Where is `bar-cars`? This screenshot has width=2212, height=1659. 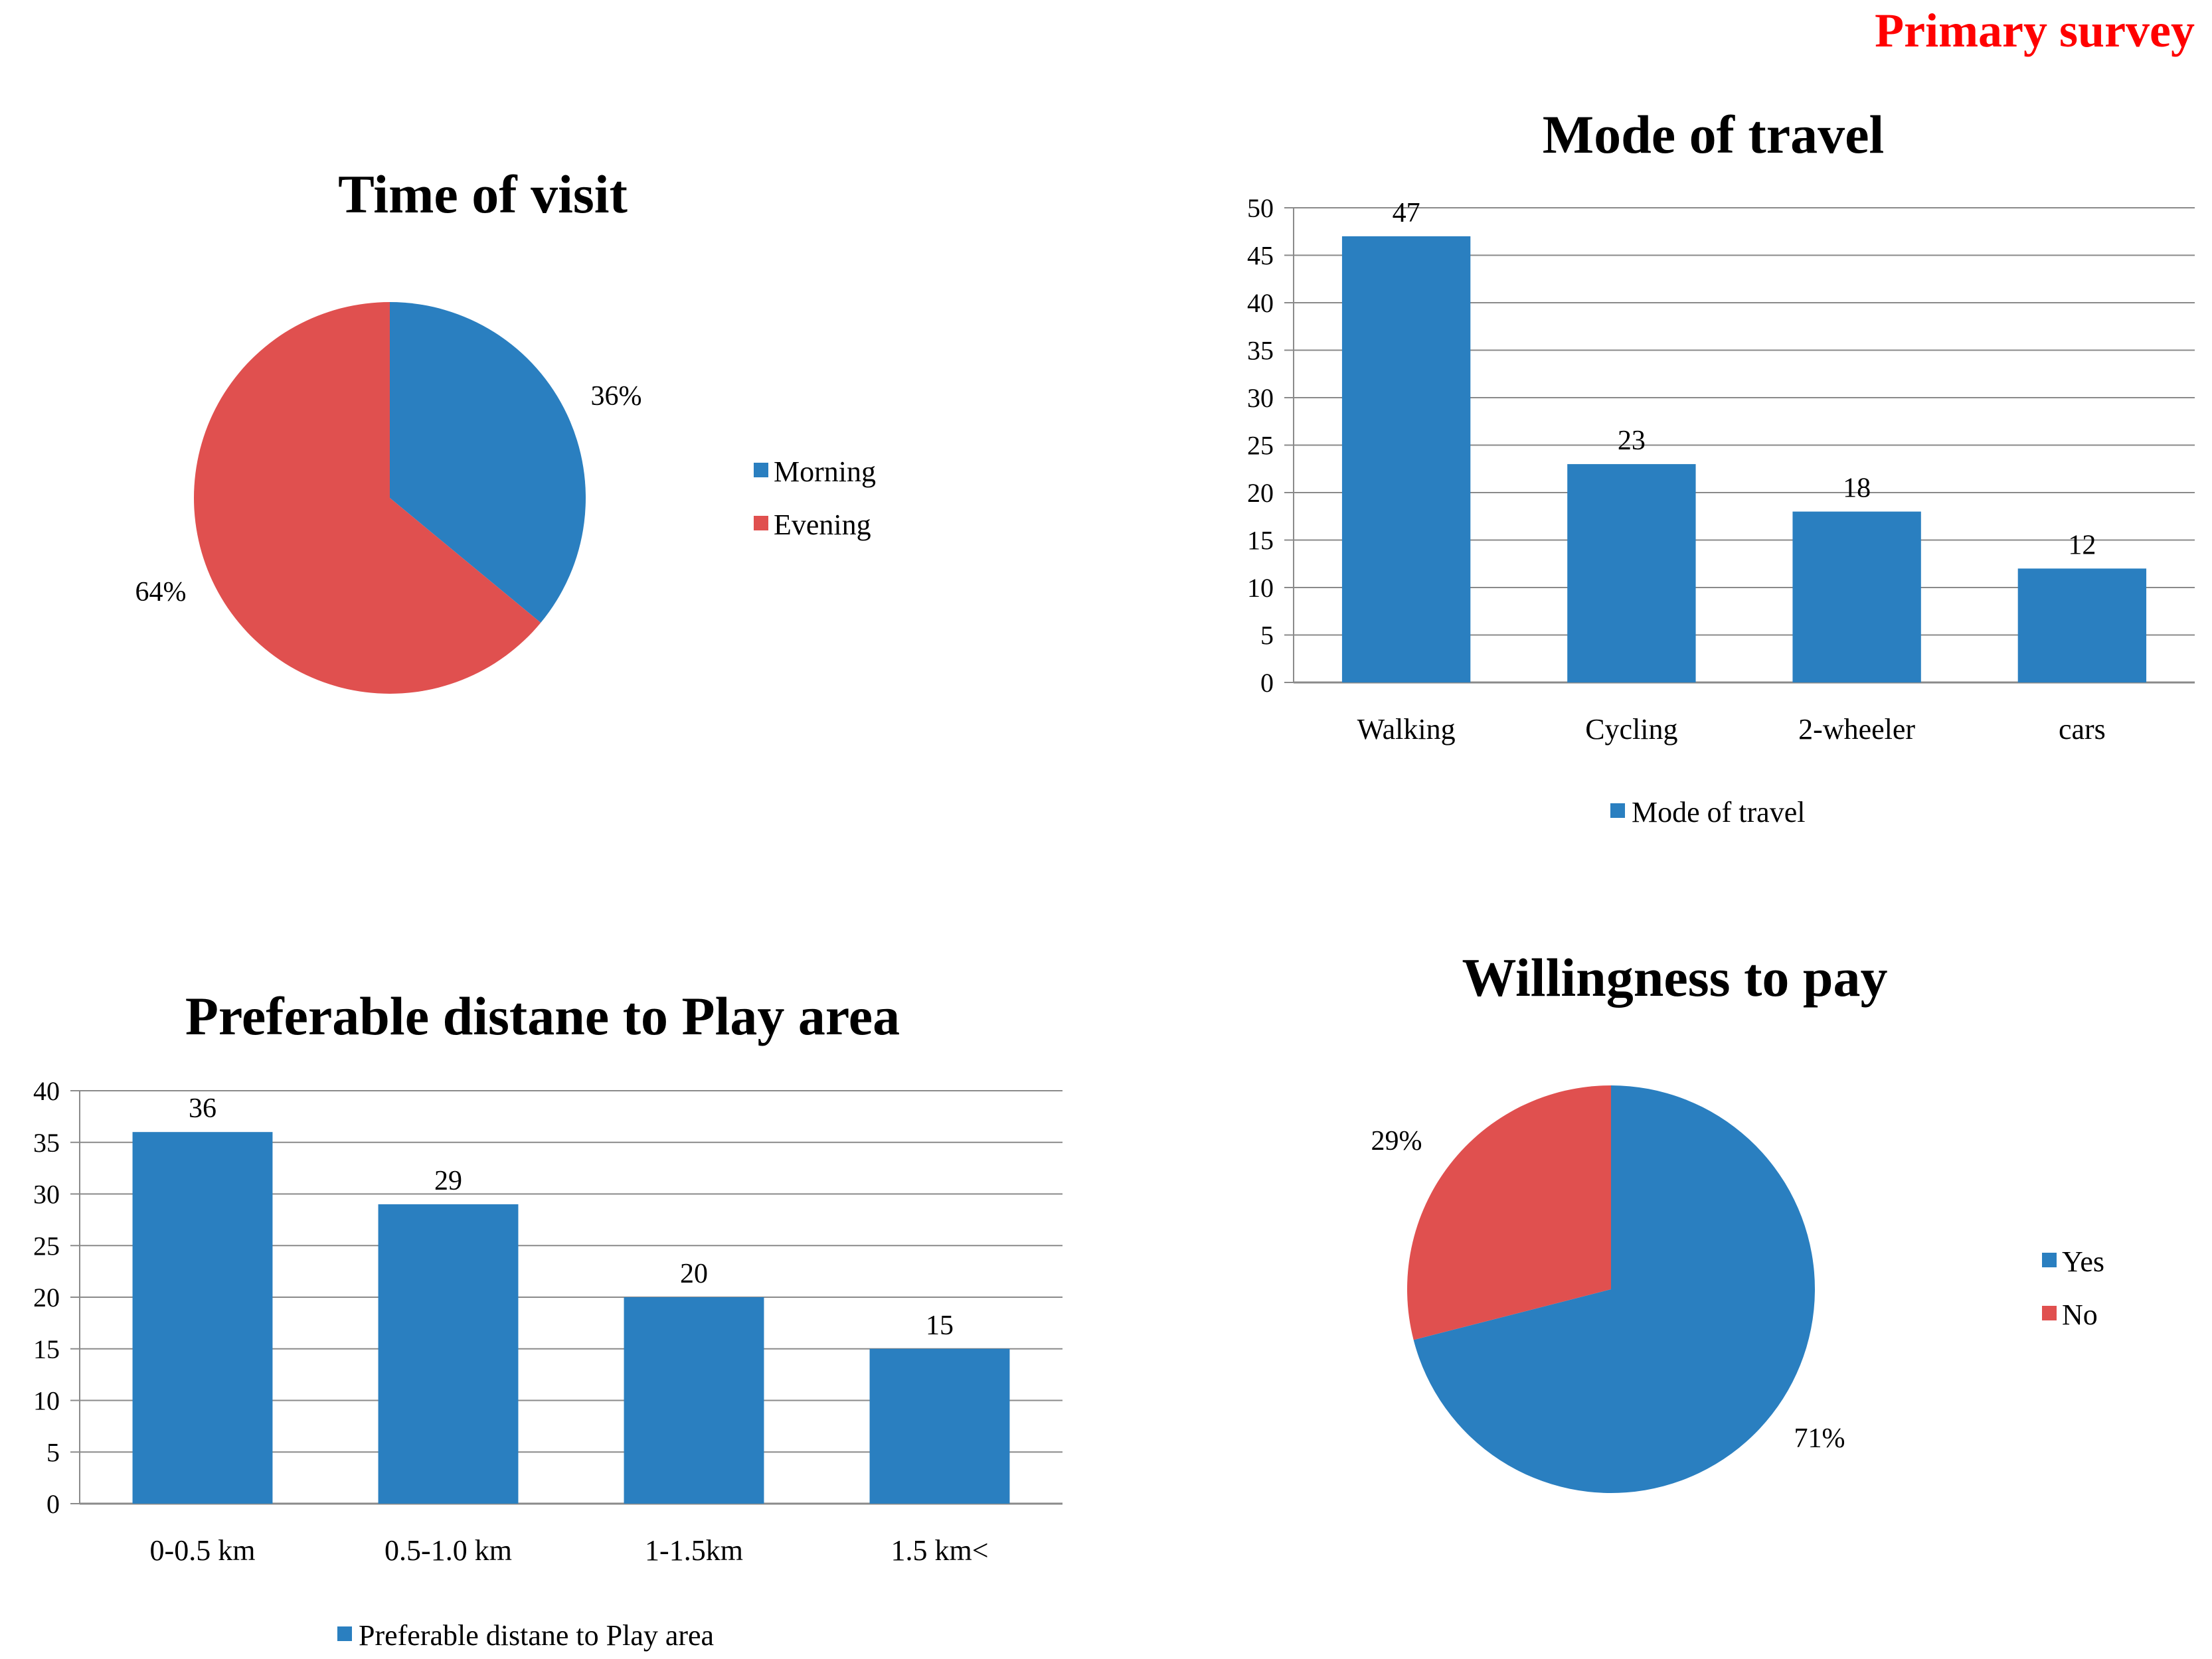
bar-cars is located at coordinates (2082, 625).